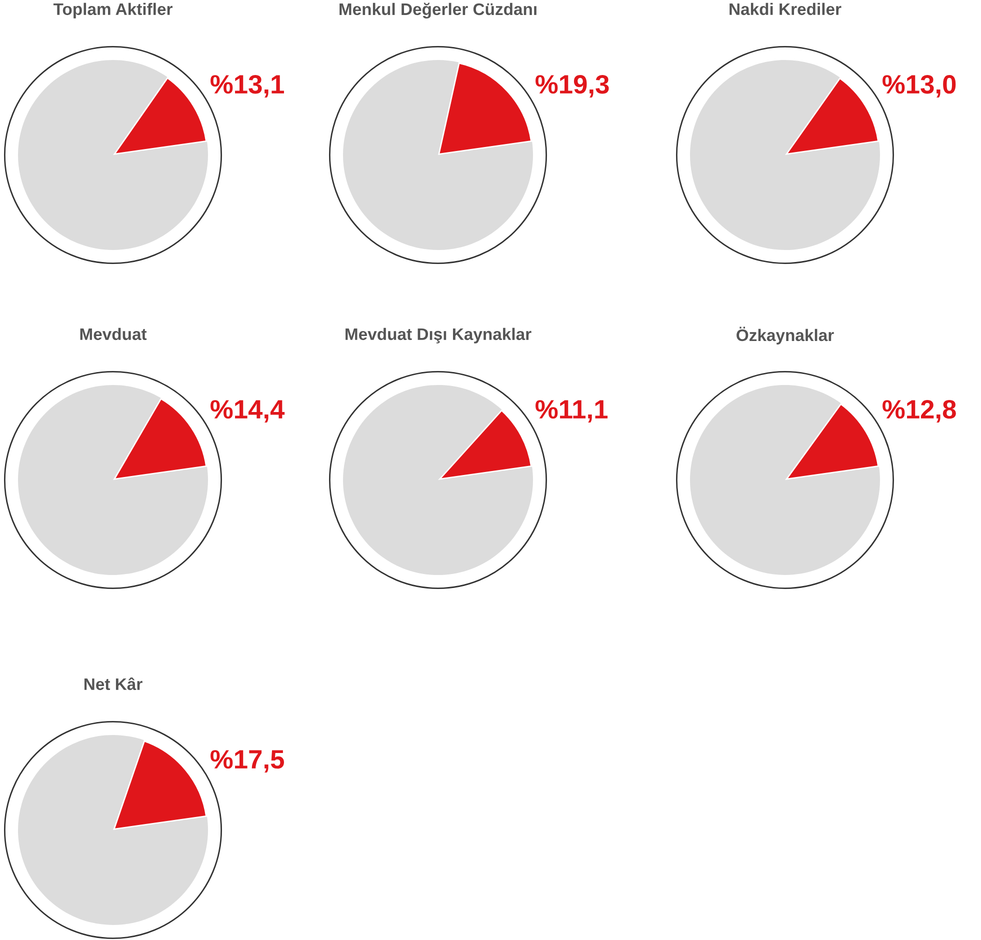  Describe the element at coordinates (572, 411) in the screenshot. I see `data-label: %11,1` at that location.